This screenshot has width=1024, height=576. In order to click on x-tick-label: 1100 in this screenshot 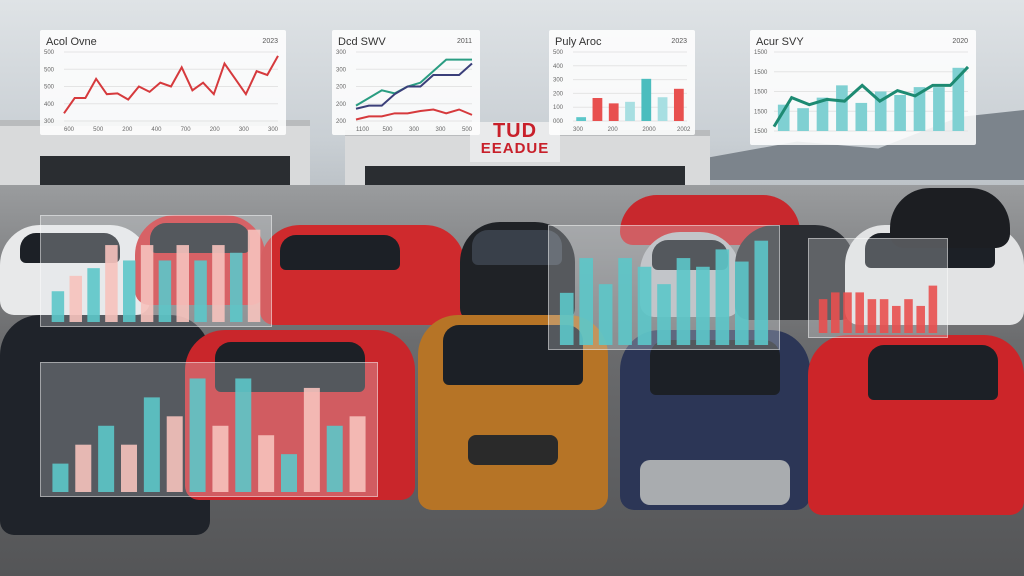, I will do `click(363, 130)`.